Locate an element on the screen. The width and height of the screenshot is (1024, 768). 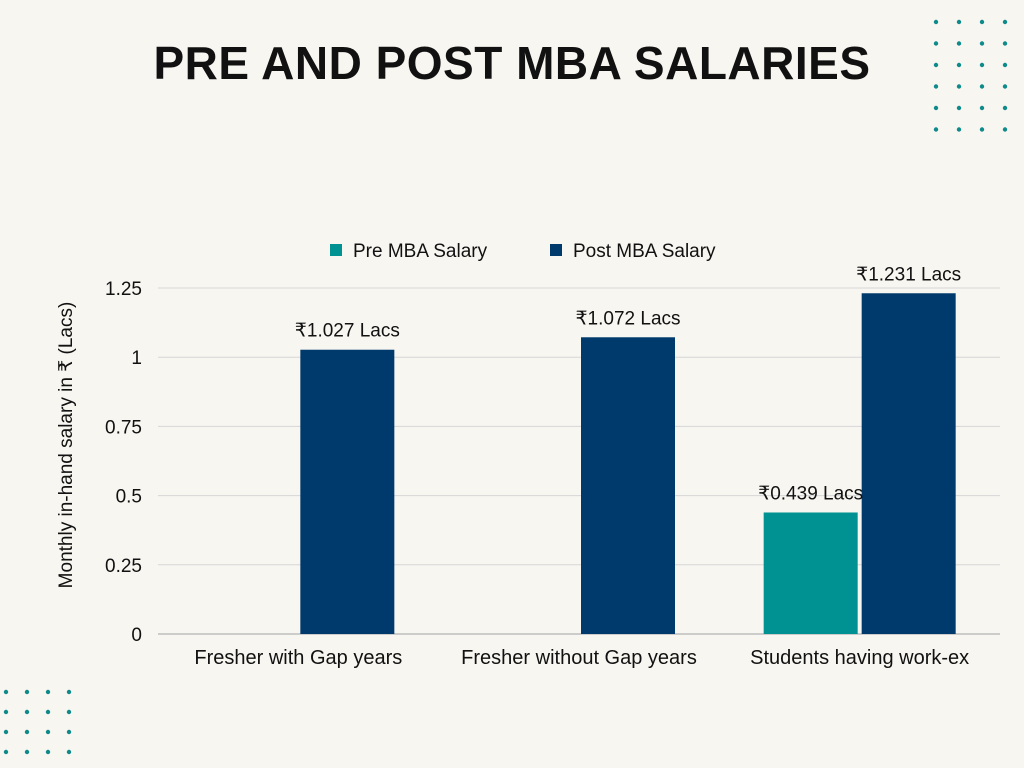
y-tick-label: 0.25 is located at coordinates (123, 566).